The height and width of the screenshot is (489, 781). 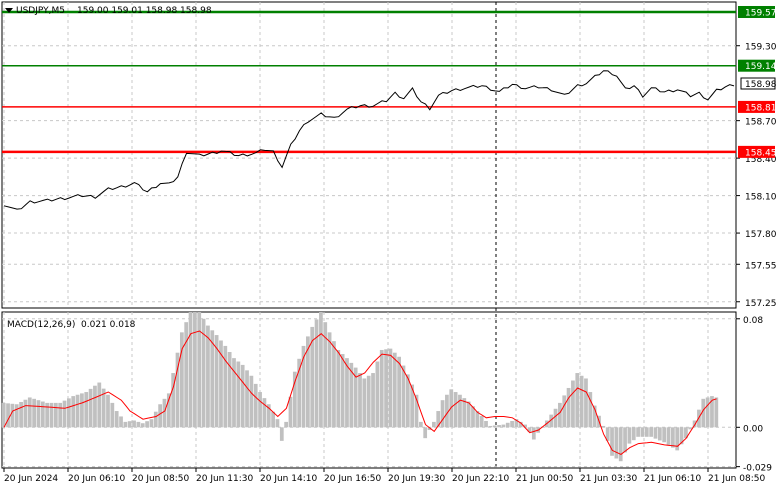 I want to click on price-level-box-resistance, so click(x=756, y=65).